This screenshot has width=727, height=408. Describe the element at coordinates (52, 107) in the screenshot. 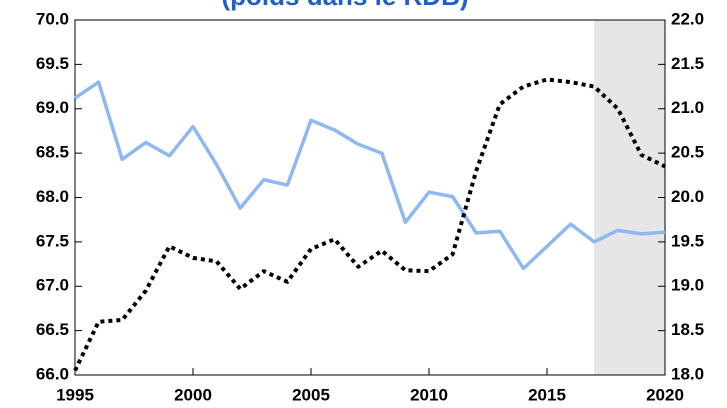

I see `y-tick-label: 69.0` at that location.